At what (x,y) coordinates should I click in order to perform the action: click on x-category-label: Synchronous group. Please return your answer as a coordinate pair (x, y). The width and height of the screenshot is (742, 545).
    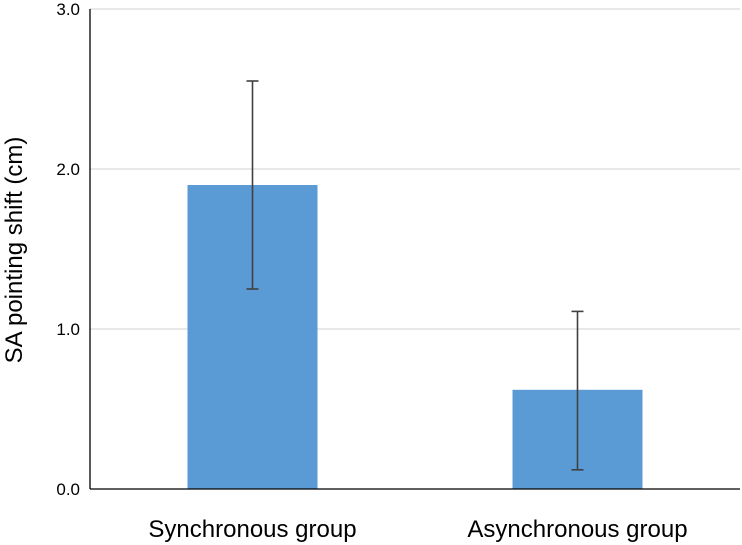
    Looking at the image, I should click on (252, 529).